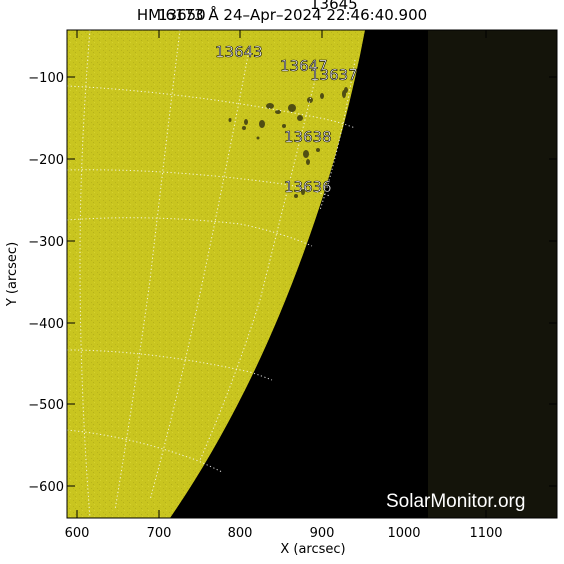 Image resolution: width=564 pixels, height=564 pixels. I want to click on x-tick-label: 1100, so click(485, 533).